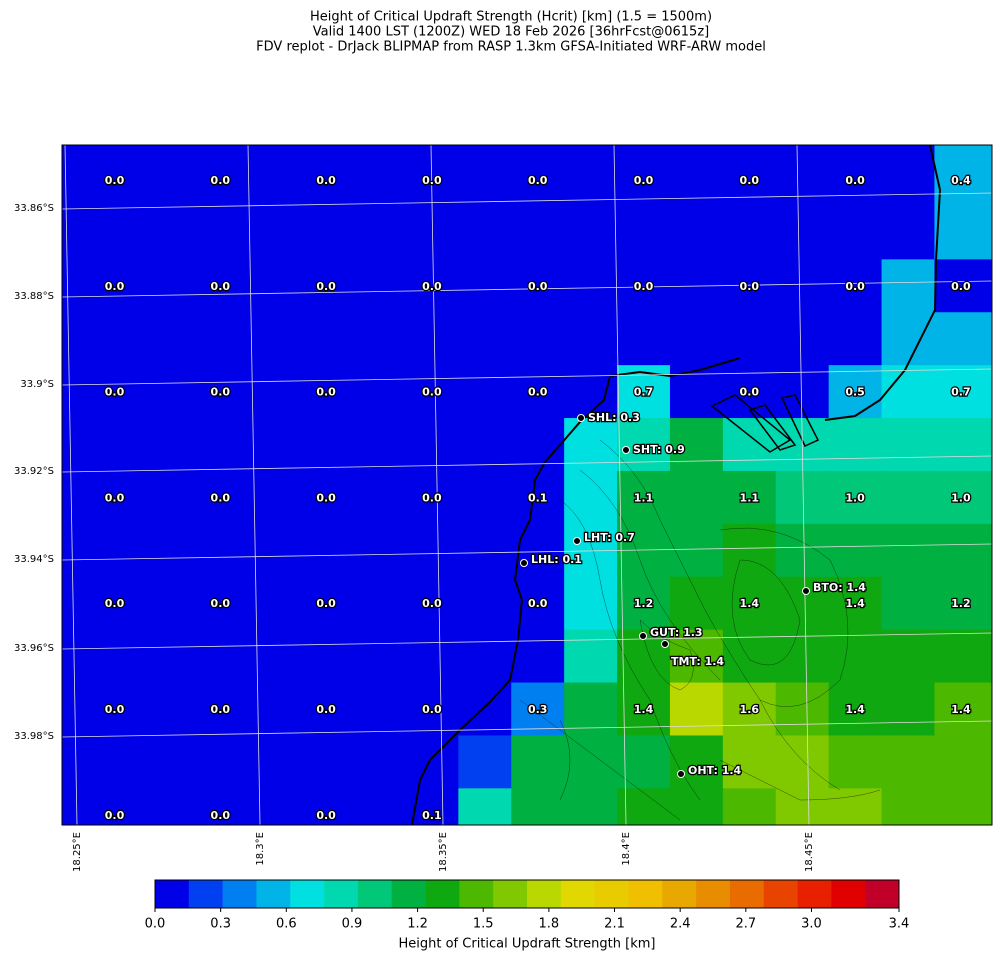 The image size is (1001, 966). Describe the element at coordinates (37, 384) in the screenshot. I see `lat-label: 33.9°S` at that location.